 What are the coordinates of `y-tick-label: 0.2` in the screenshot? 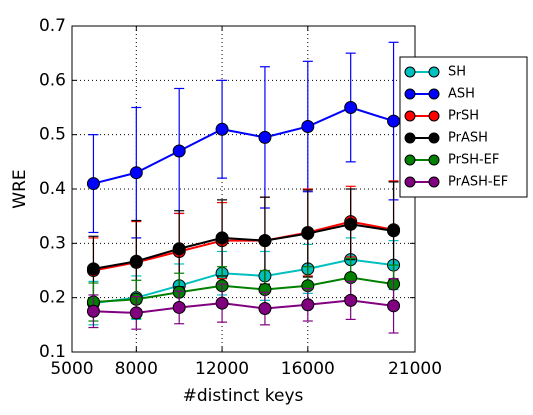 It's located at (52, 298).